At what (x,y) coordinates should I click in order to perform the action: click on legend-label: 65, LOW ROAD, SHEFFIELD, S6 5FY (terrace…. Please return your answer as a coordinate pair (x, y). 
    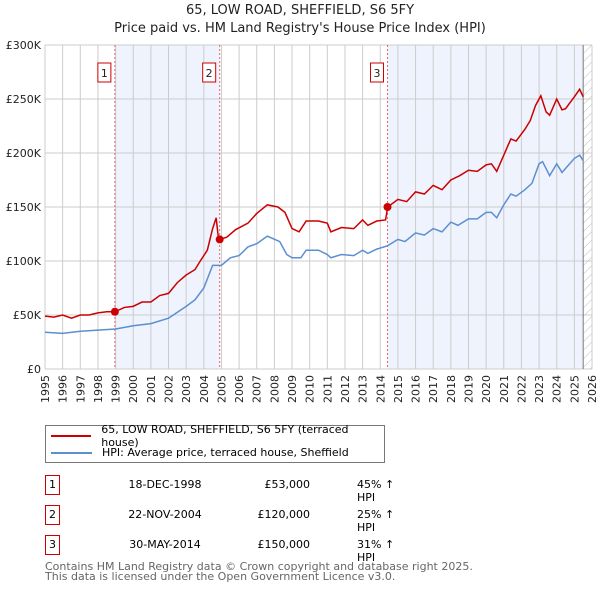
    Looking at the image, I should click on (225, 435).